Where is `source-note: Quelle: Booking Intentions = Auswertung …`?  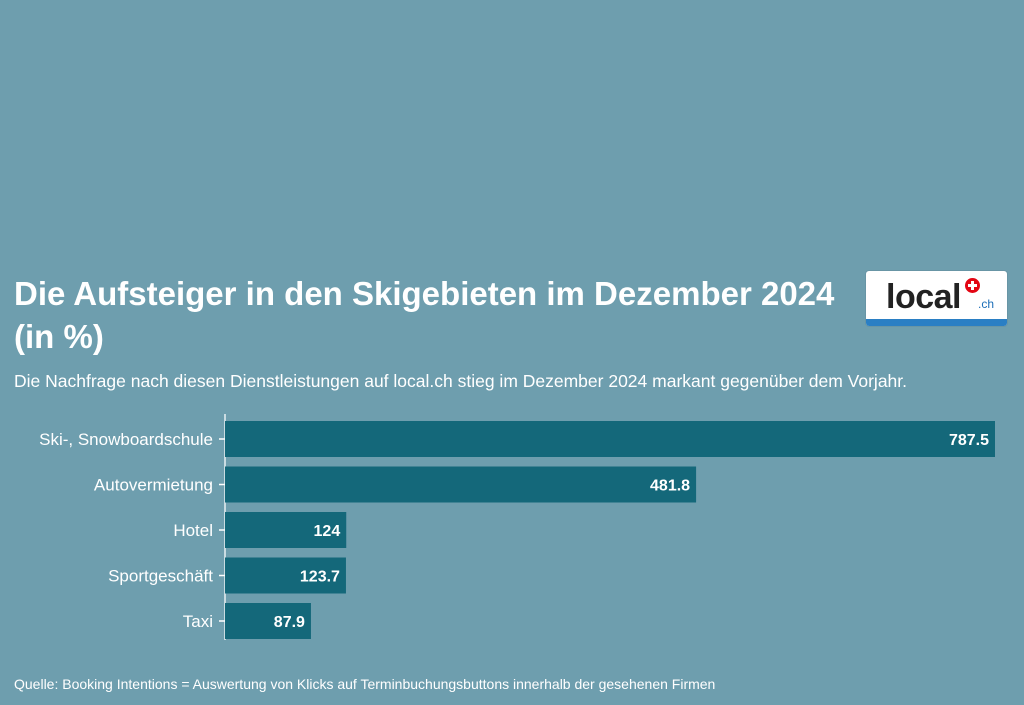 source-note: Quelle: Booking Intentions = Auswertung … is located at coordinates (365, 684).